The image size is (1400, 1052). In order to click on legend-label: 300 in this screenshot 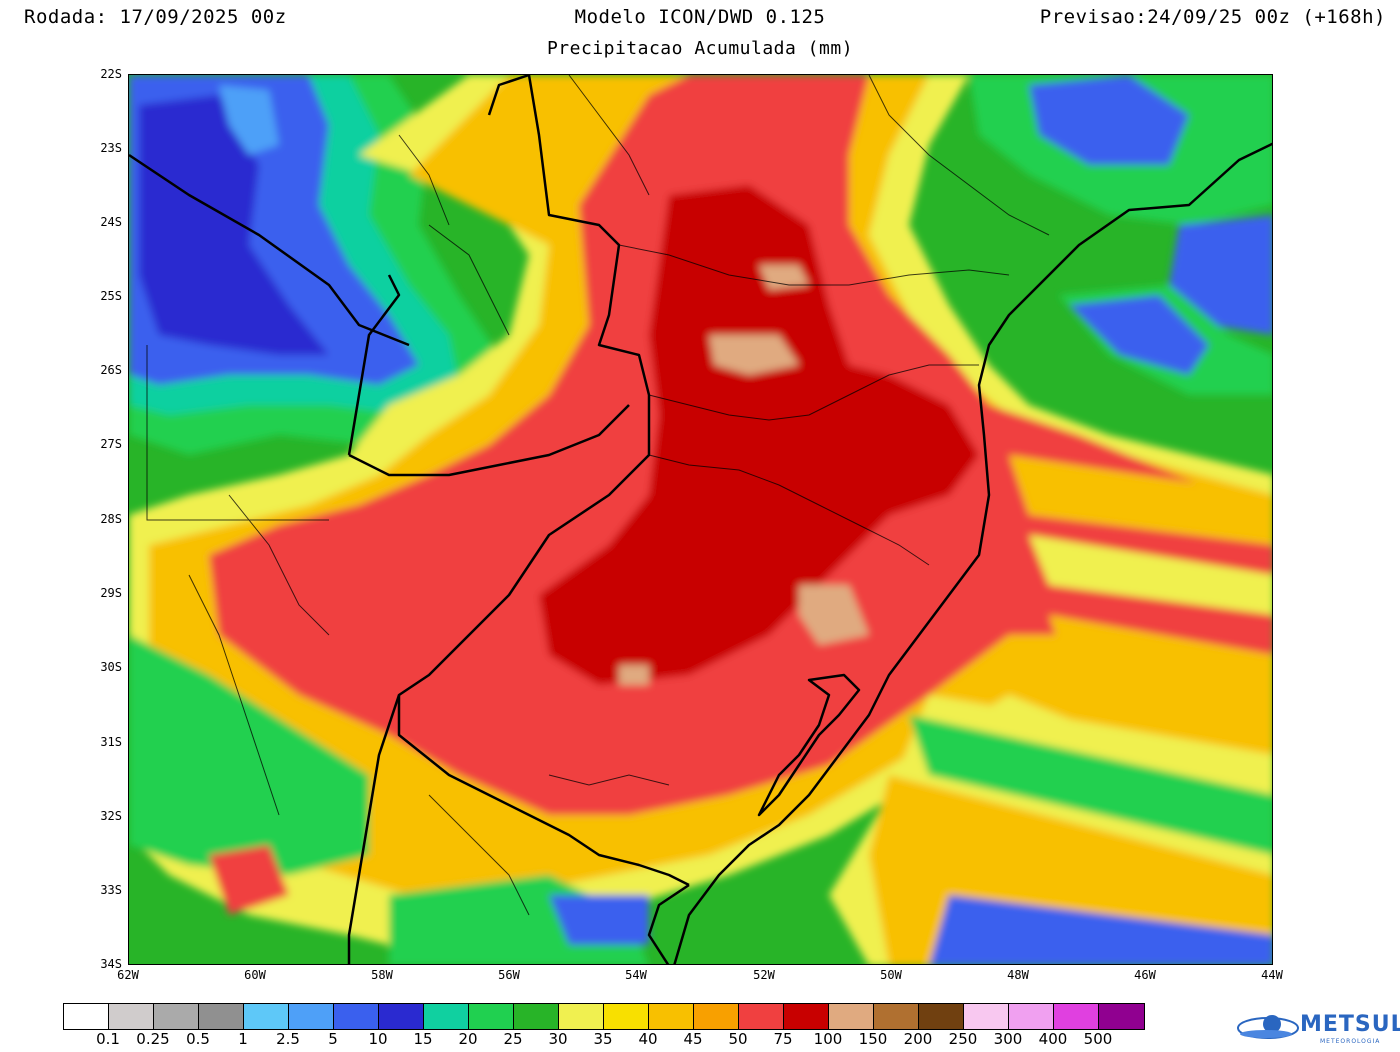, I will do `click(1008, 1039)`.